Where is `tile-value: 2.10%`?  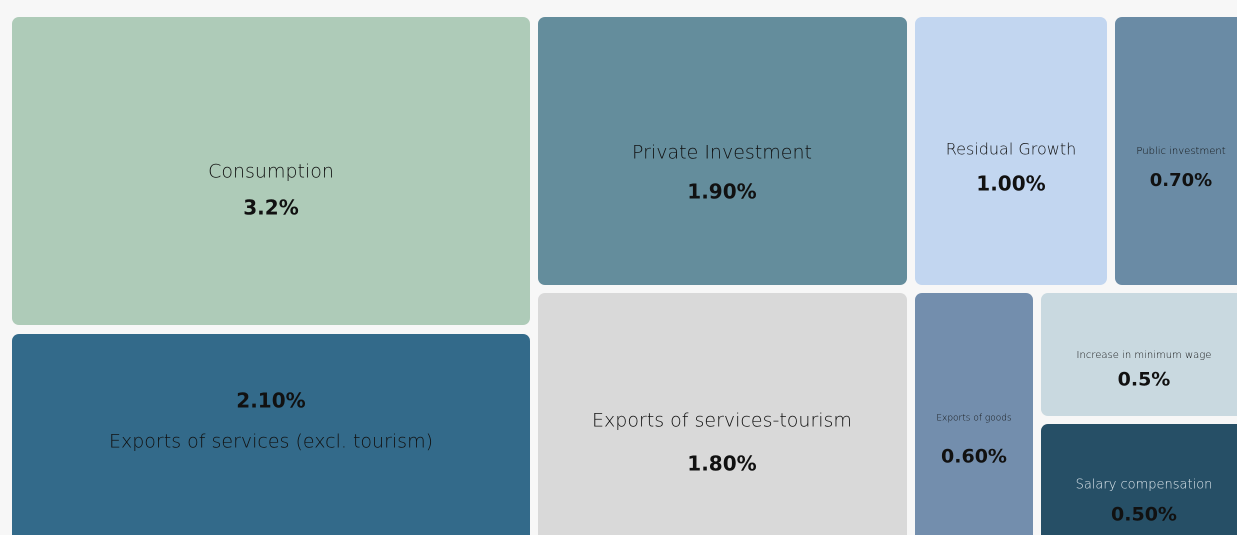 tile-value: 2.10% is located at coordinates (270, 401).